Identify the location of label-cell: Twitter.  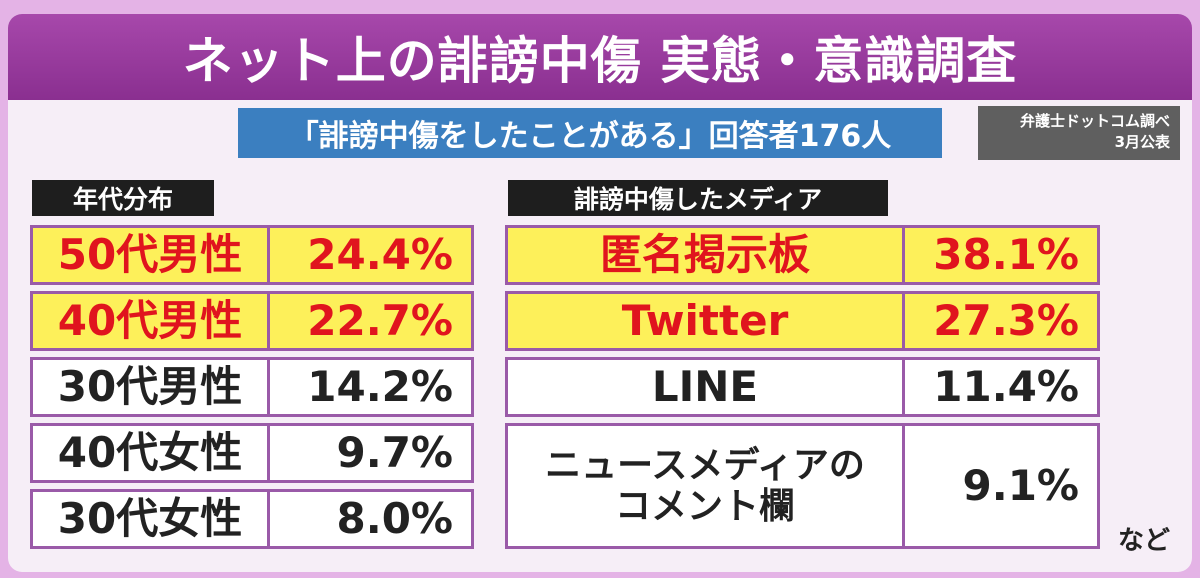
(705, 321).